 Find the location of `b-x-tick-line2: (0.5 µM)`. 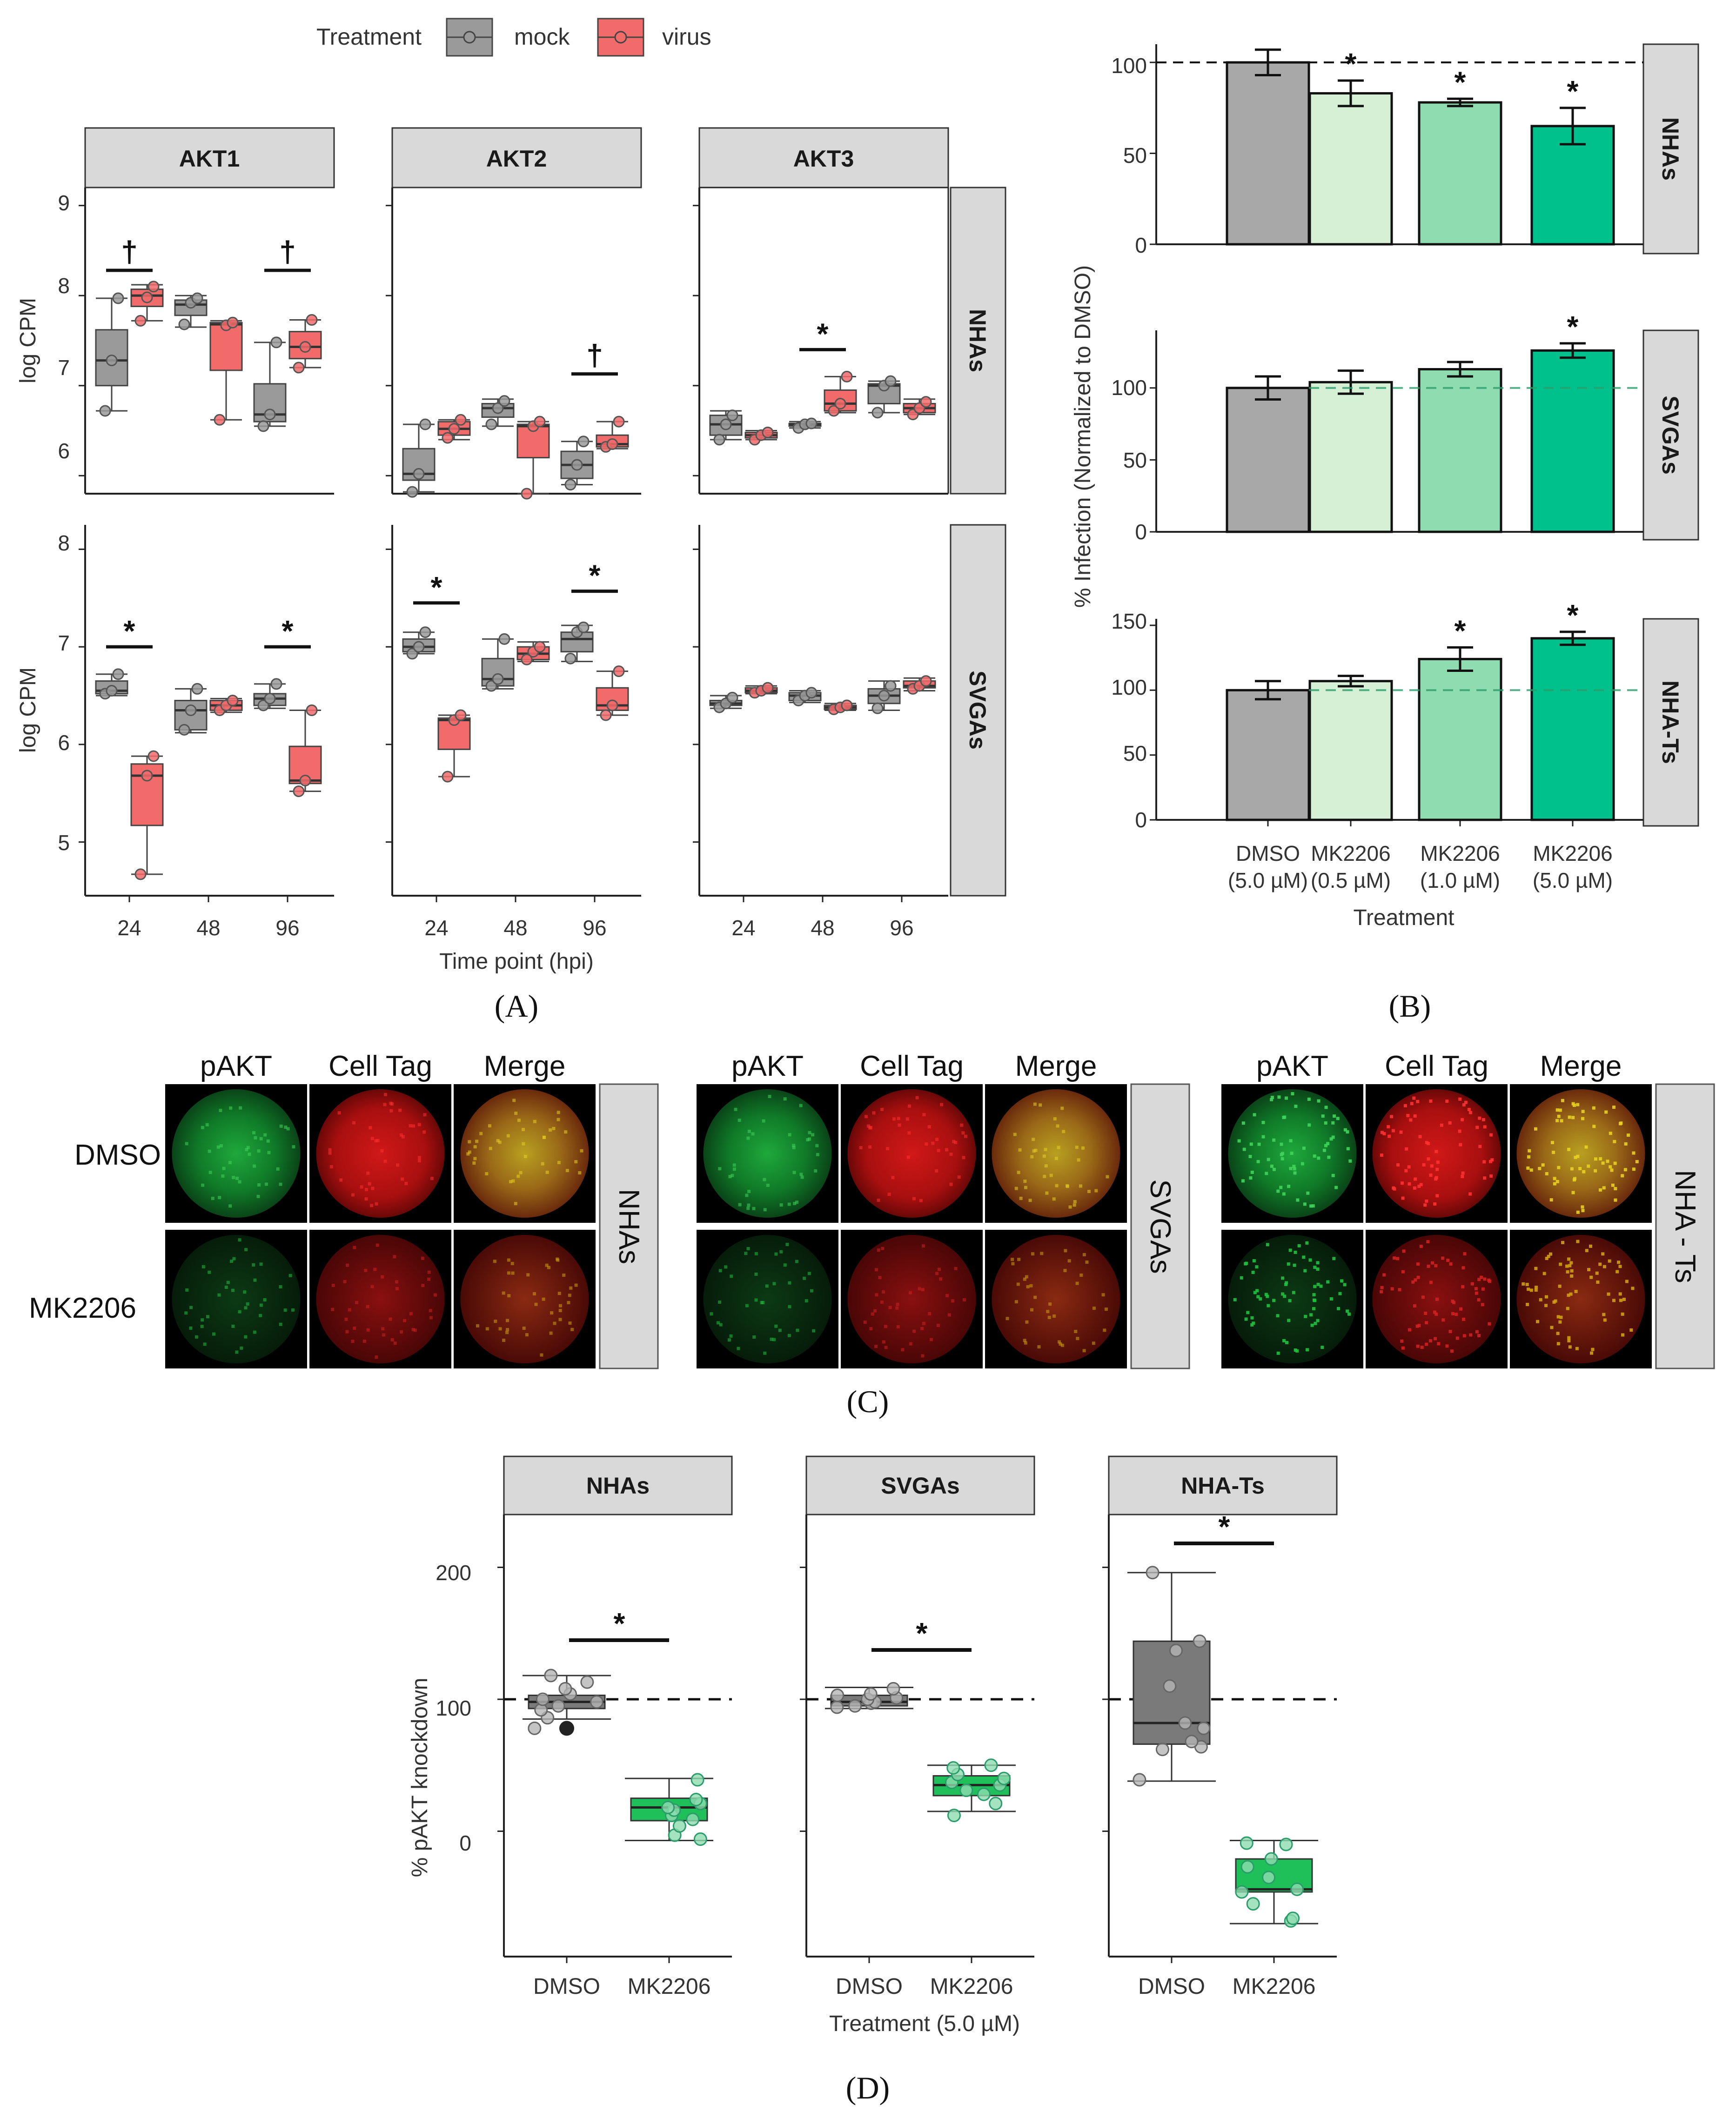

b-x-tick-line2: (0.5 µM) is located at coordinates (1351, 880).